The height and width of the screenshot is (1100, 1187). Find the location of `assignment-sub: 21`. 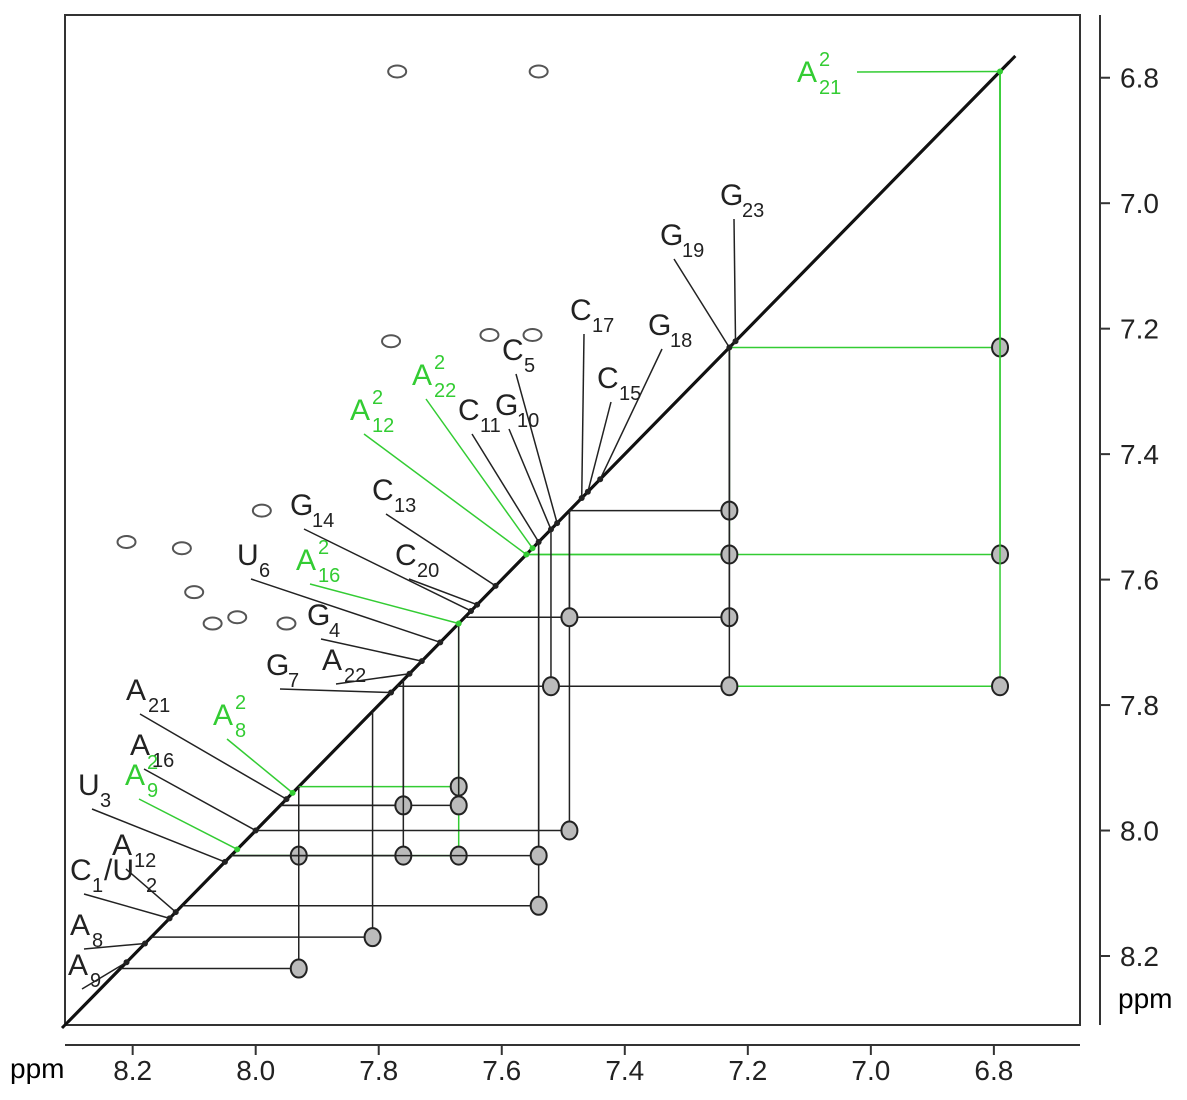

assignment-sub: 21 is located at coordinates (830, 88).